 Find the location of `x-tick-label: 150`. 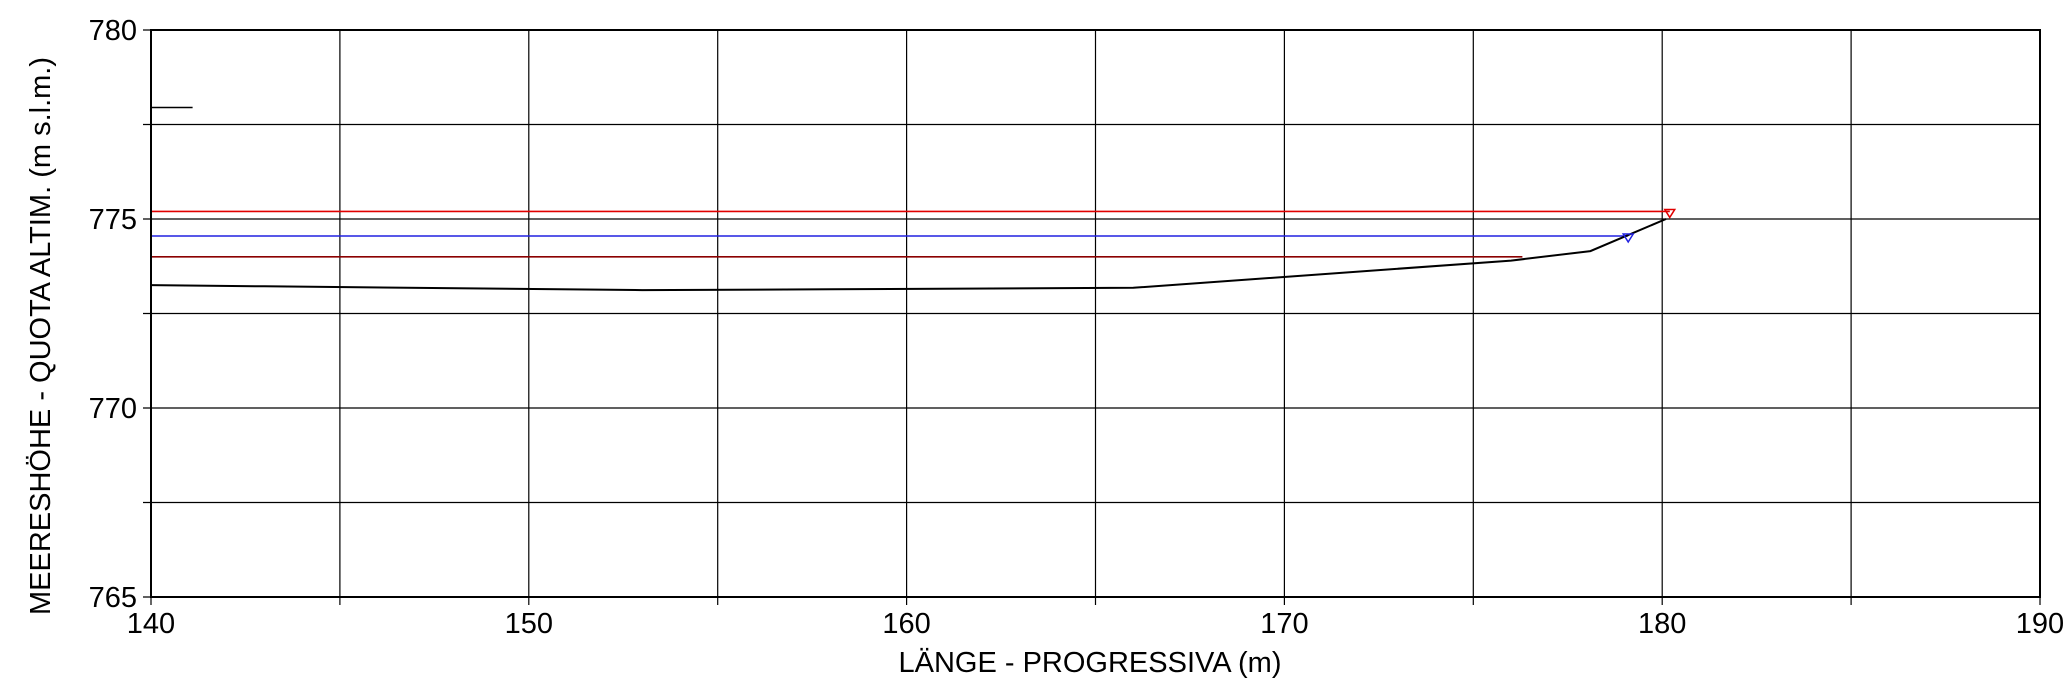

x-tick-label: 150 is located at coordinates (529, 624).